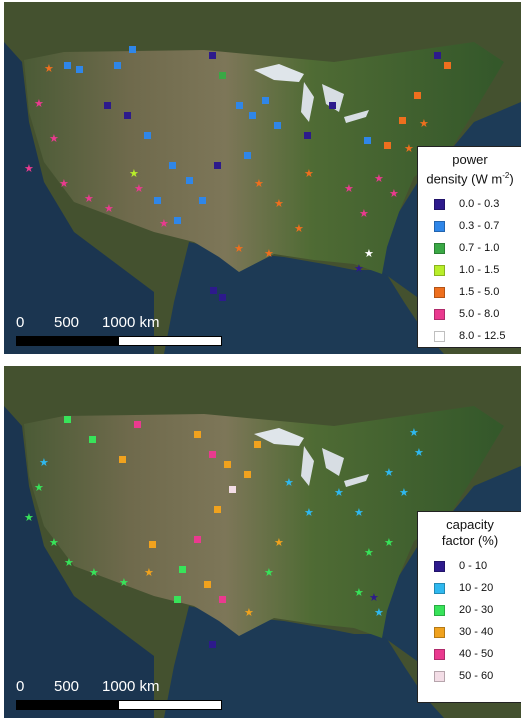 This screenshot has height=721, width=525. I want to click on legend-label: 50 - 60, so click(476, 676).